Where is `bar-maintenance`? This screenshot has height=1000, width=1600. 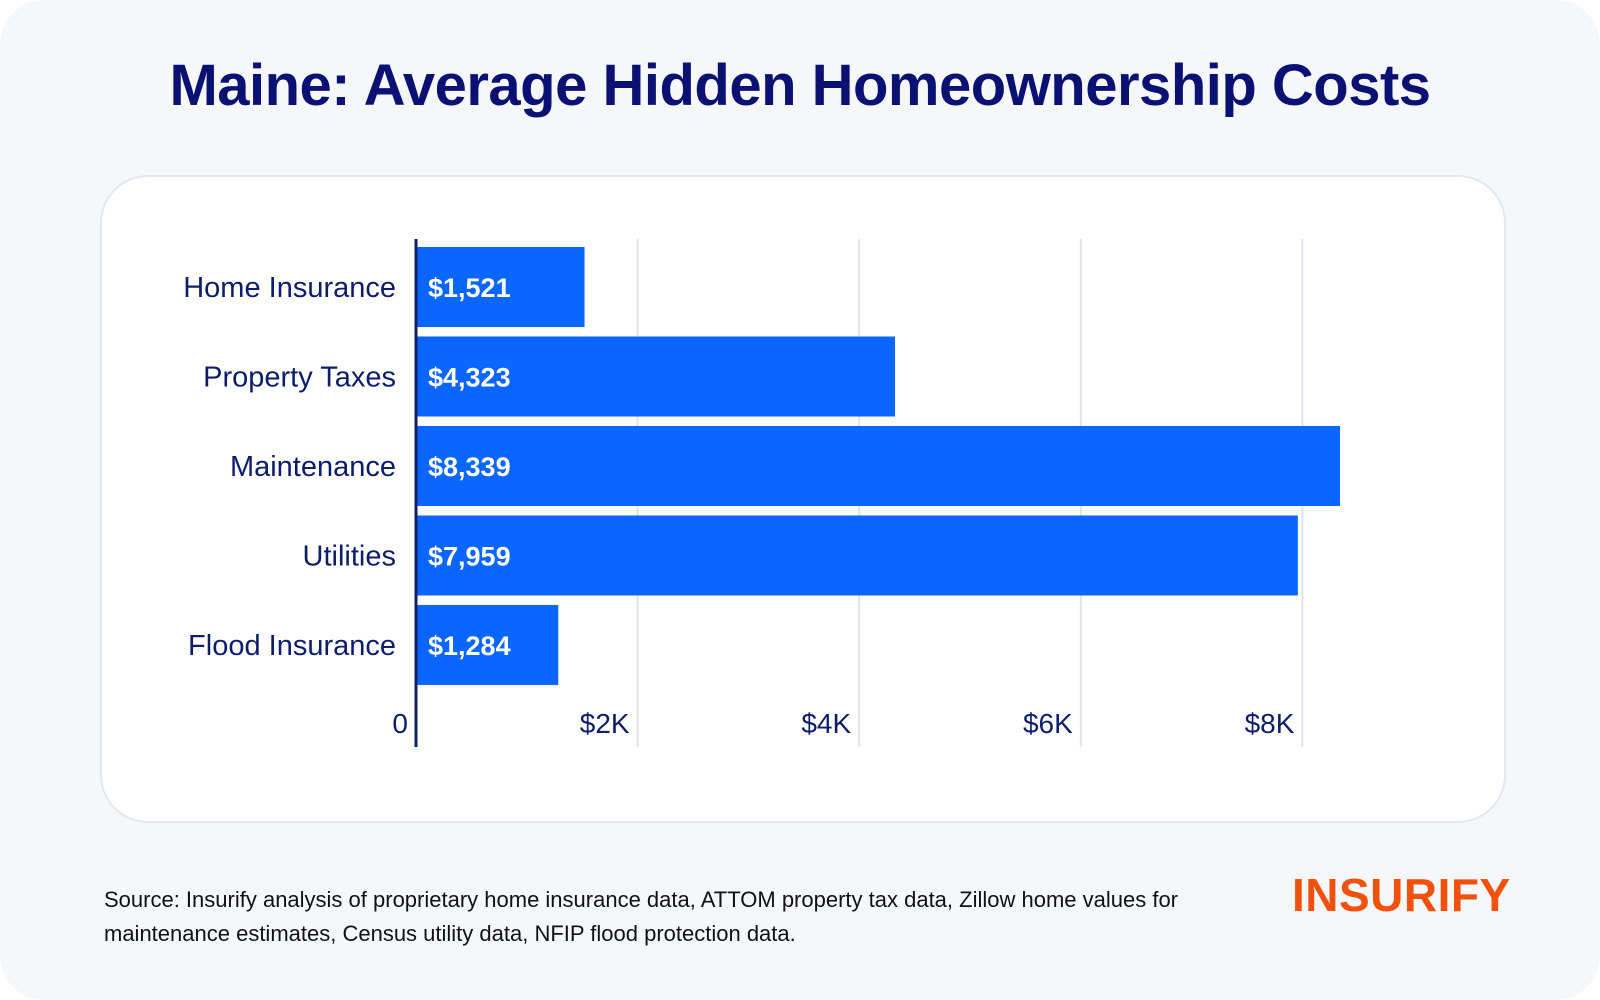 bar-maintenance is located at coordinates (878, 466).